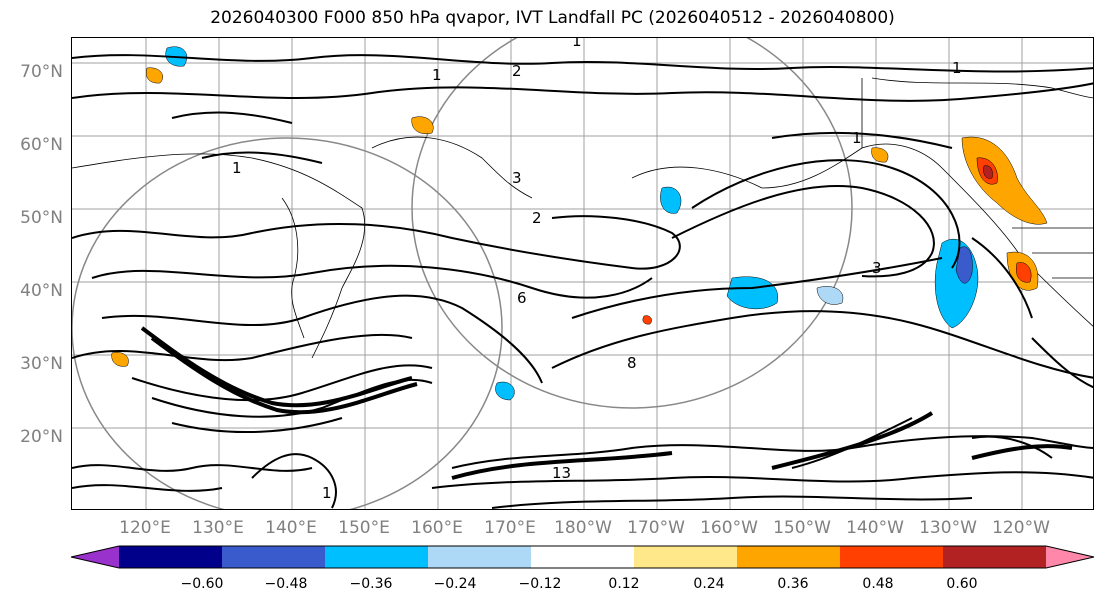 The width and height of the screenshot is (1105, 604). I want to click on colorbar-outline, so click(582, 557).